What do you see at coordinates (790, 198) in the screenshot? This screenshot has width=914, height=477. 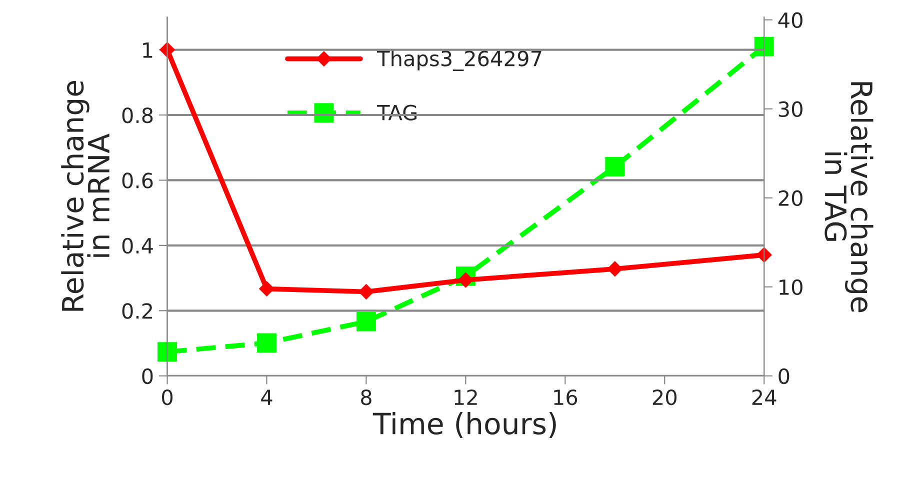 I see `y2-tick-label: 20` at bounding box center [790, 198].